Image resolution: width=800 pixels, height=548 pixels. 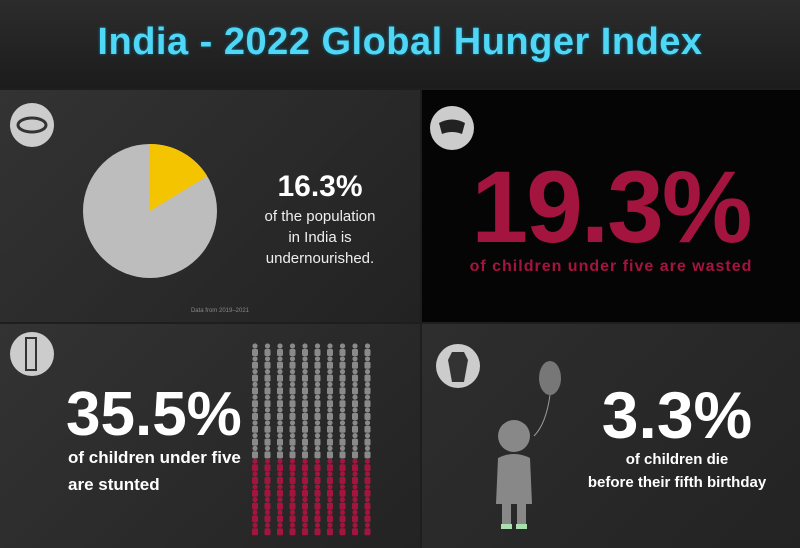 I want to click on deaths-value: 3.3%, so click(x=677, y=415).